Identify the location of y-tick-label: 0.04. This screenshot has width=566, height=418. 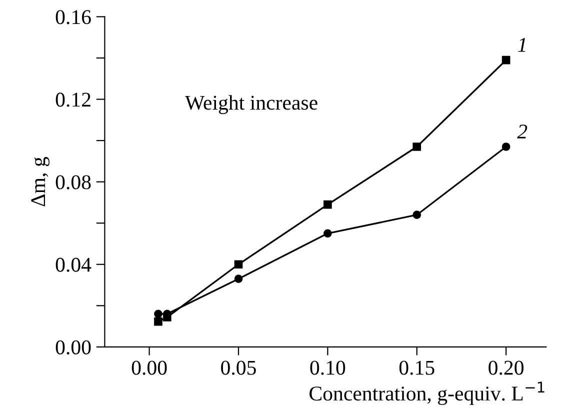
(74, 265).